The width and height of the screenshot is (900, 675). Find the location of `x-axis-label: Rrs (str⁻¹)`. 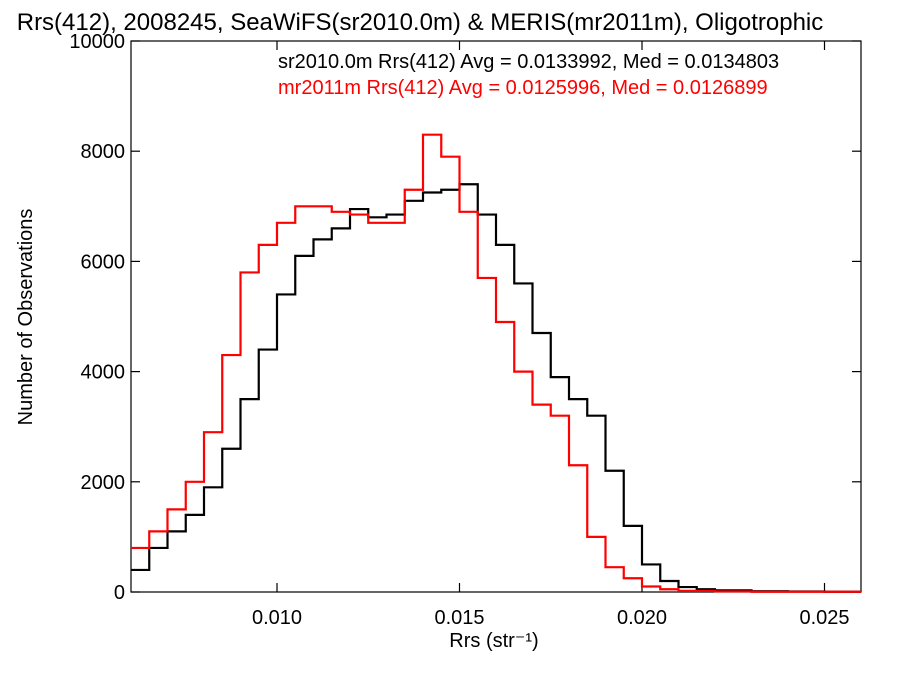

x-axis-label: Rrs (str⁻¹) is located at coordinates (493, 641).